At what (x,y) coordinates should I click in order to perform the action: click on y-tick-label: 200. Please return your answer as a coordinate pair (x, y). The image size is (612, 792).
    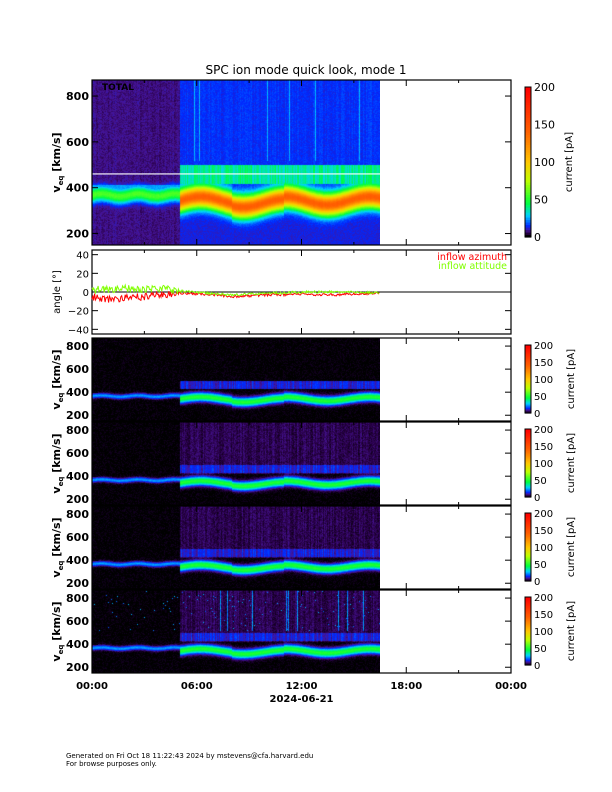
    Looking at the image, I should click on (77, 667).